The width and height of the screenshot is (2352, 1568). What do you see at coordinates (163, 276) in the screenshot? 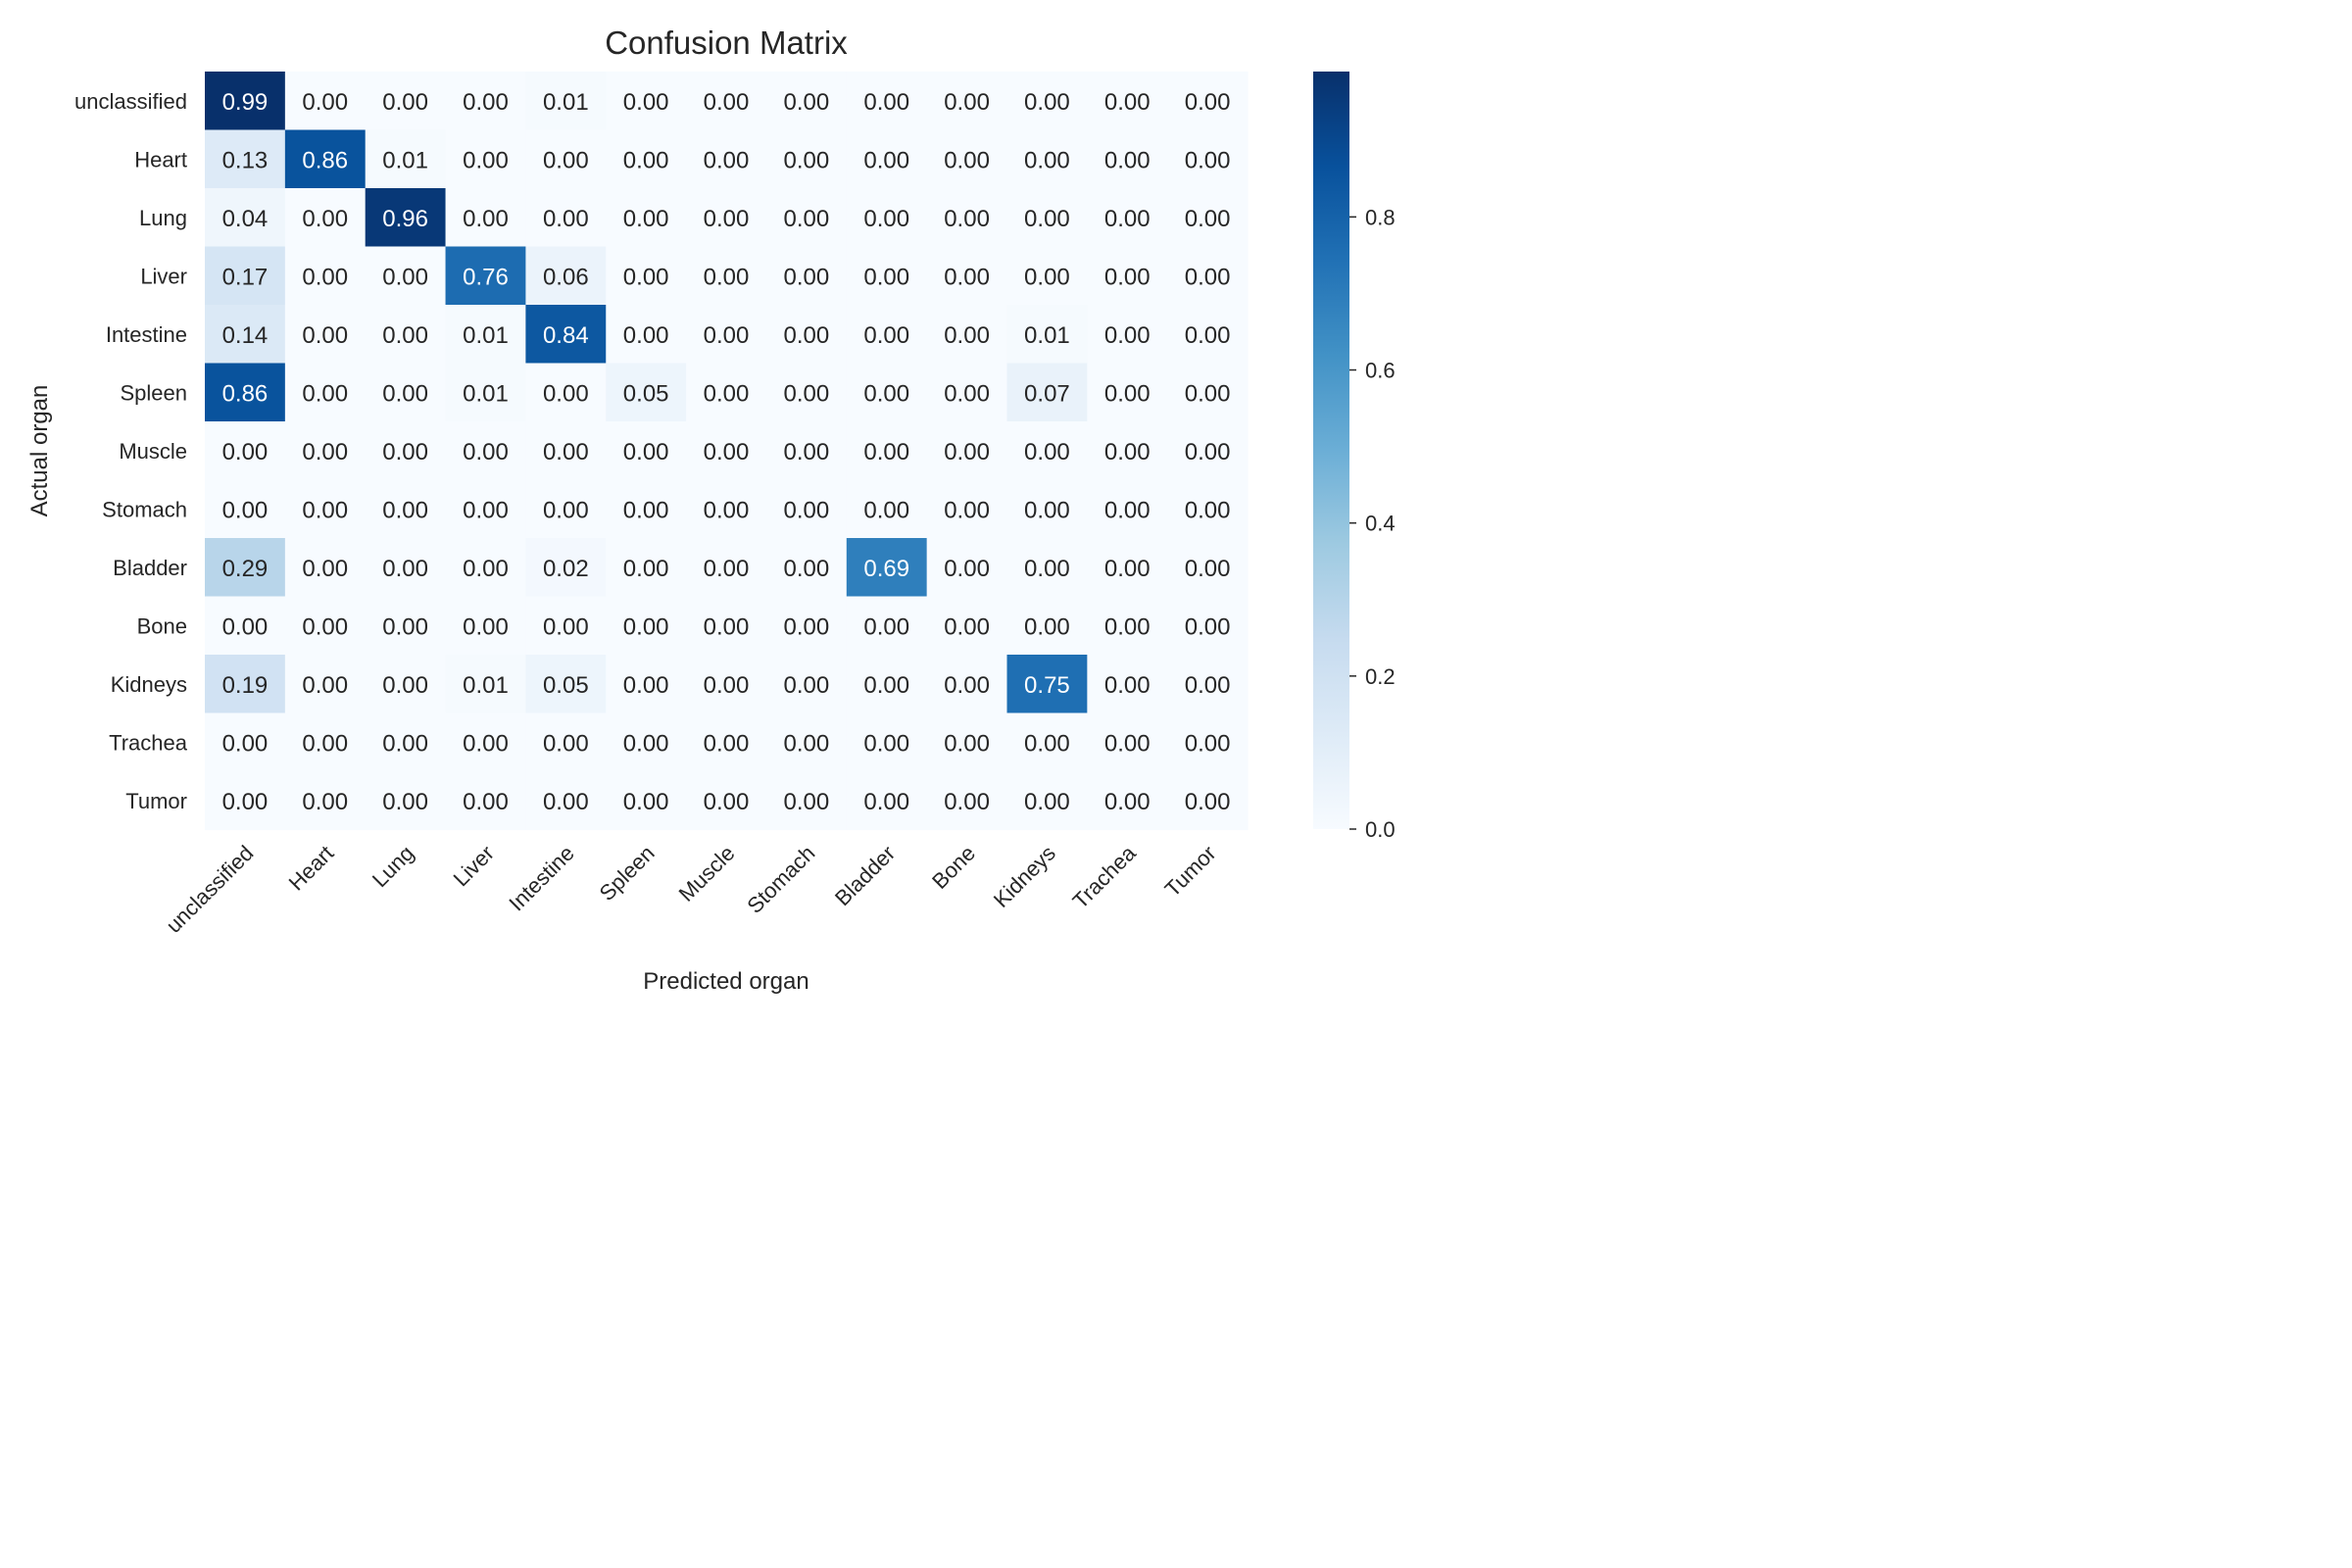
I see `y-tick-label: Liver` at bounding box center [163, 276].